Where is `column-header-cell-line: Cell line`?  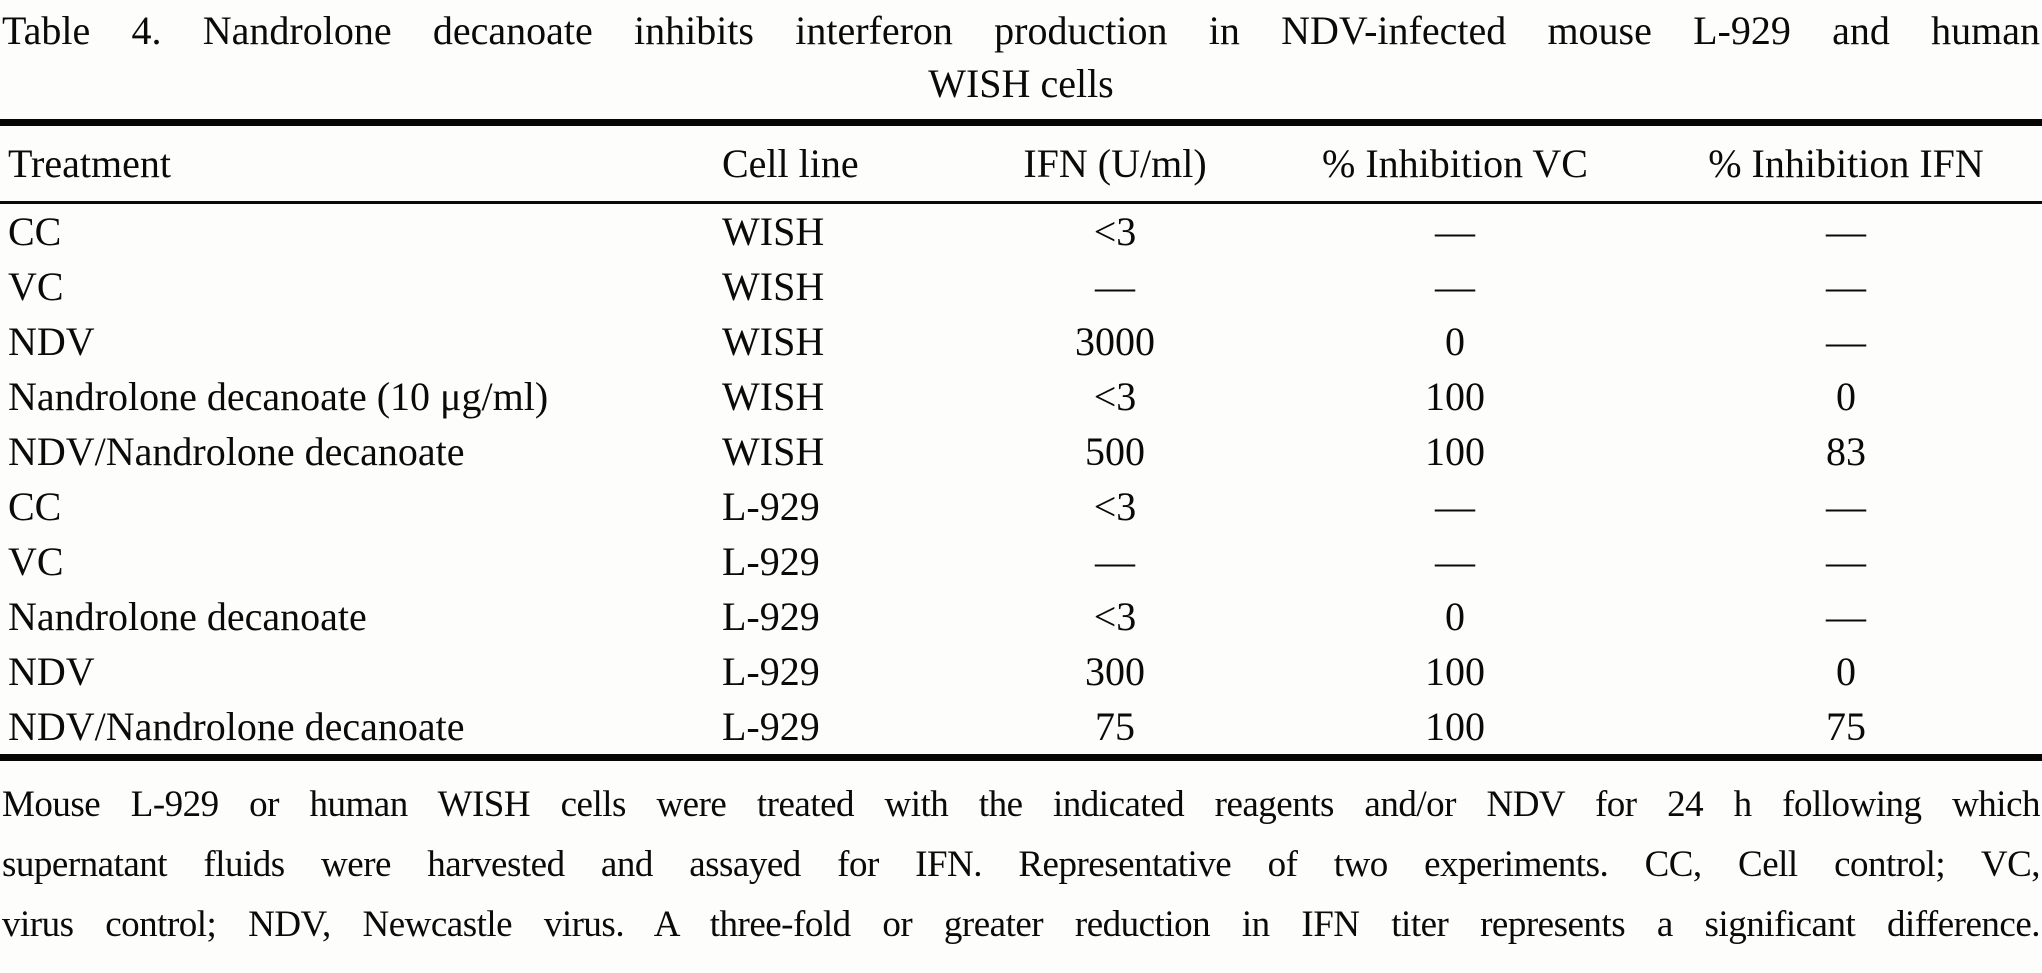 column-header-cell-line: Cell line is located at coordinates (835, 165).